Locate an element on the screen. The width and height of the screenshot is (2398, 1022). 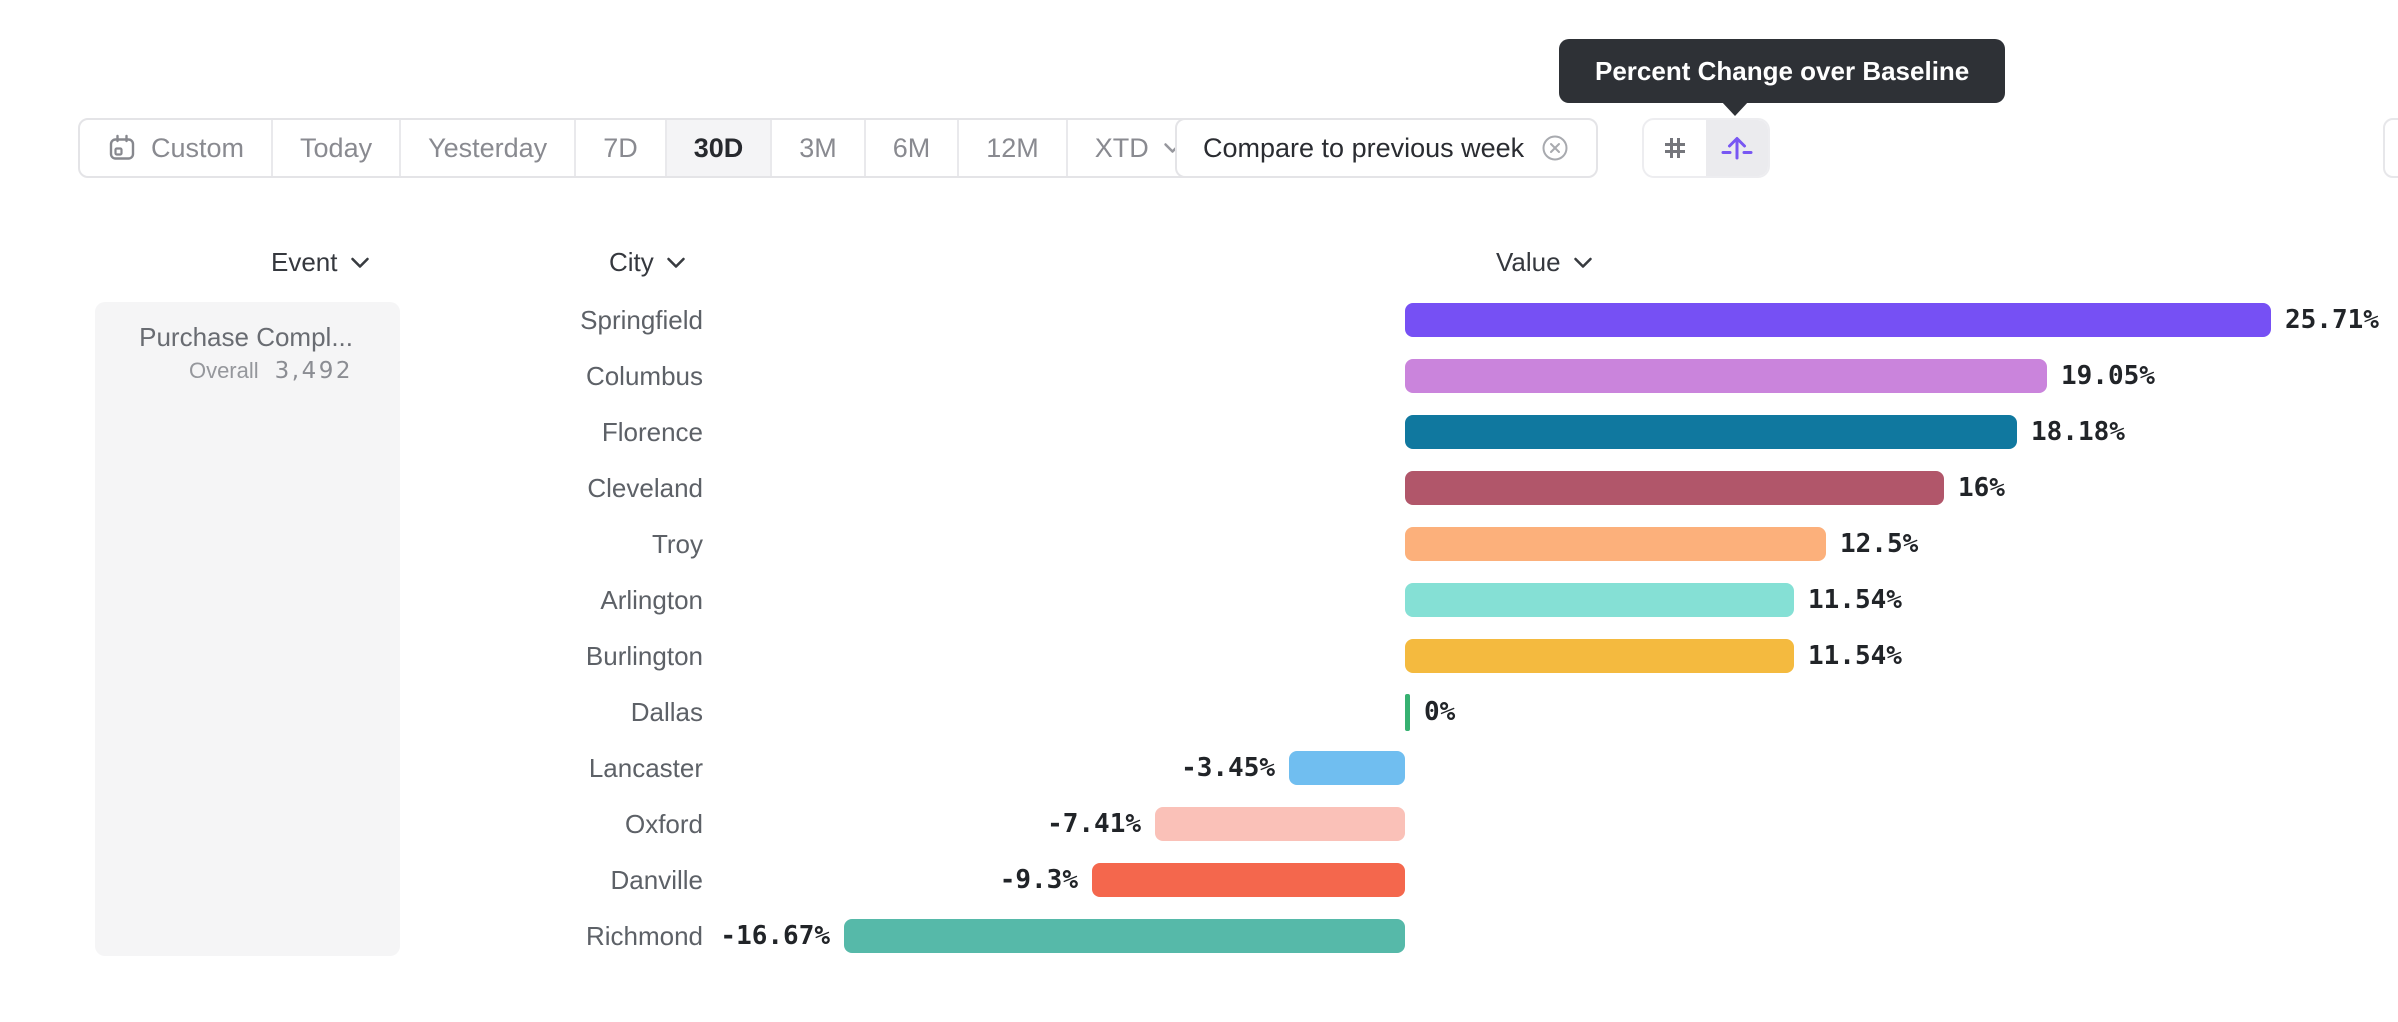
city-label: Columbus is located at coordinates (644, 376).